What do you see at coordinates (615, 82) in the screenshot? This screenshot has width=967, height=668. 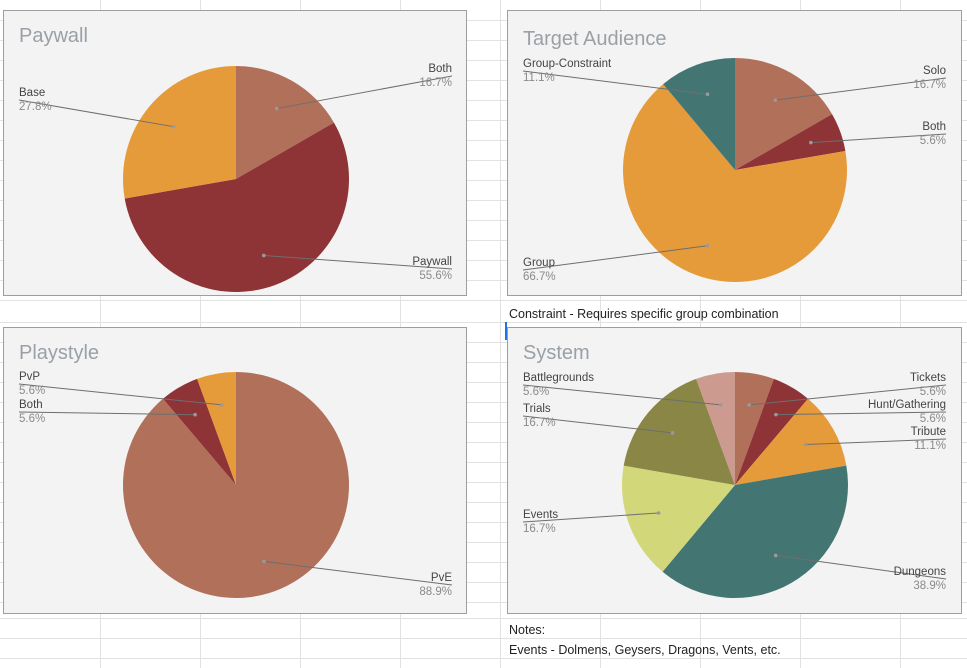 I see `leader-line-group-constraint` at bounding box center [615, 82].